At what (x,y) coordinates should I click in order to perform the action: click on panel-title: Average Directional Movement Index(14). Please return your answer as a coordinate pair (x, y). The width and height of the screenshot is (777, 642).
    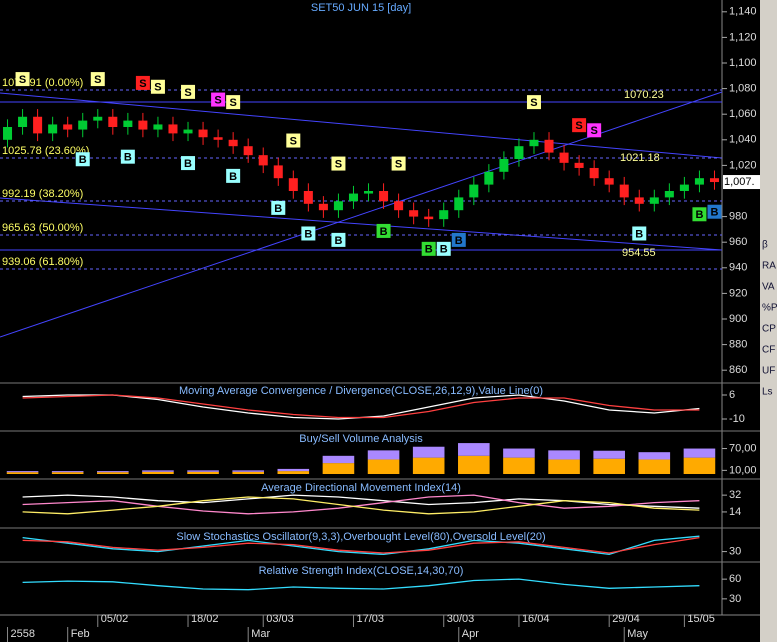
    Looking at the image, I should click on (361, 488).